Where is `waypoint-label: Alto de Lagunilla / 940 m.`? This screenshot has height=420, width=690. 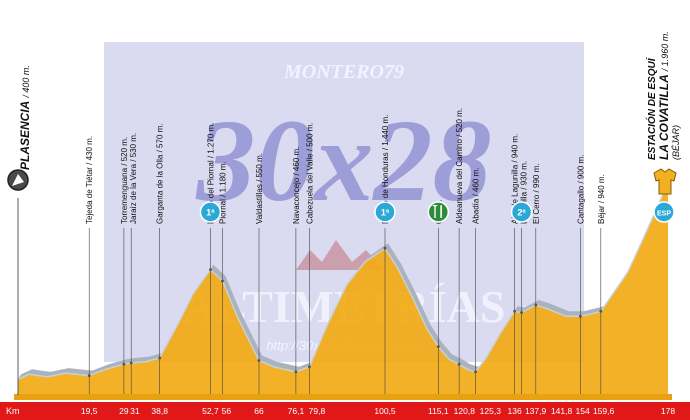 waypoint-label: Alto de Lagunilla / 940 m. is located at coordinates (515, 179).